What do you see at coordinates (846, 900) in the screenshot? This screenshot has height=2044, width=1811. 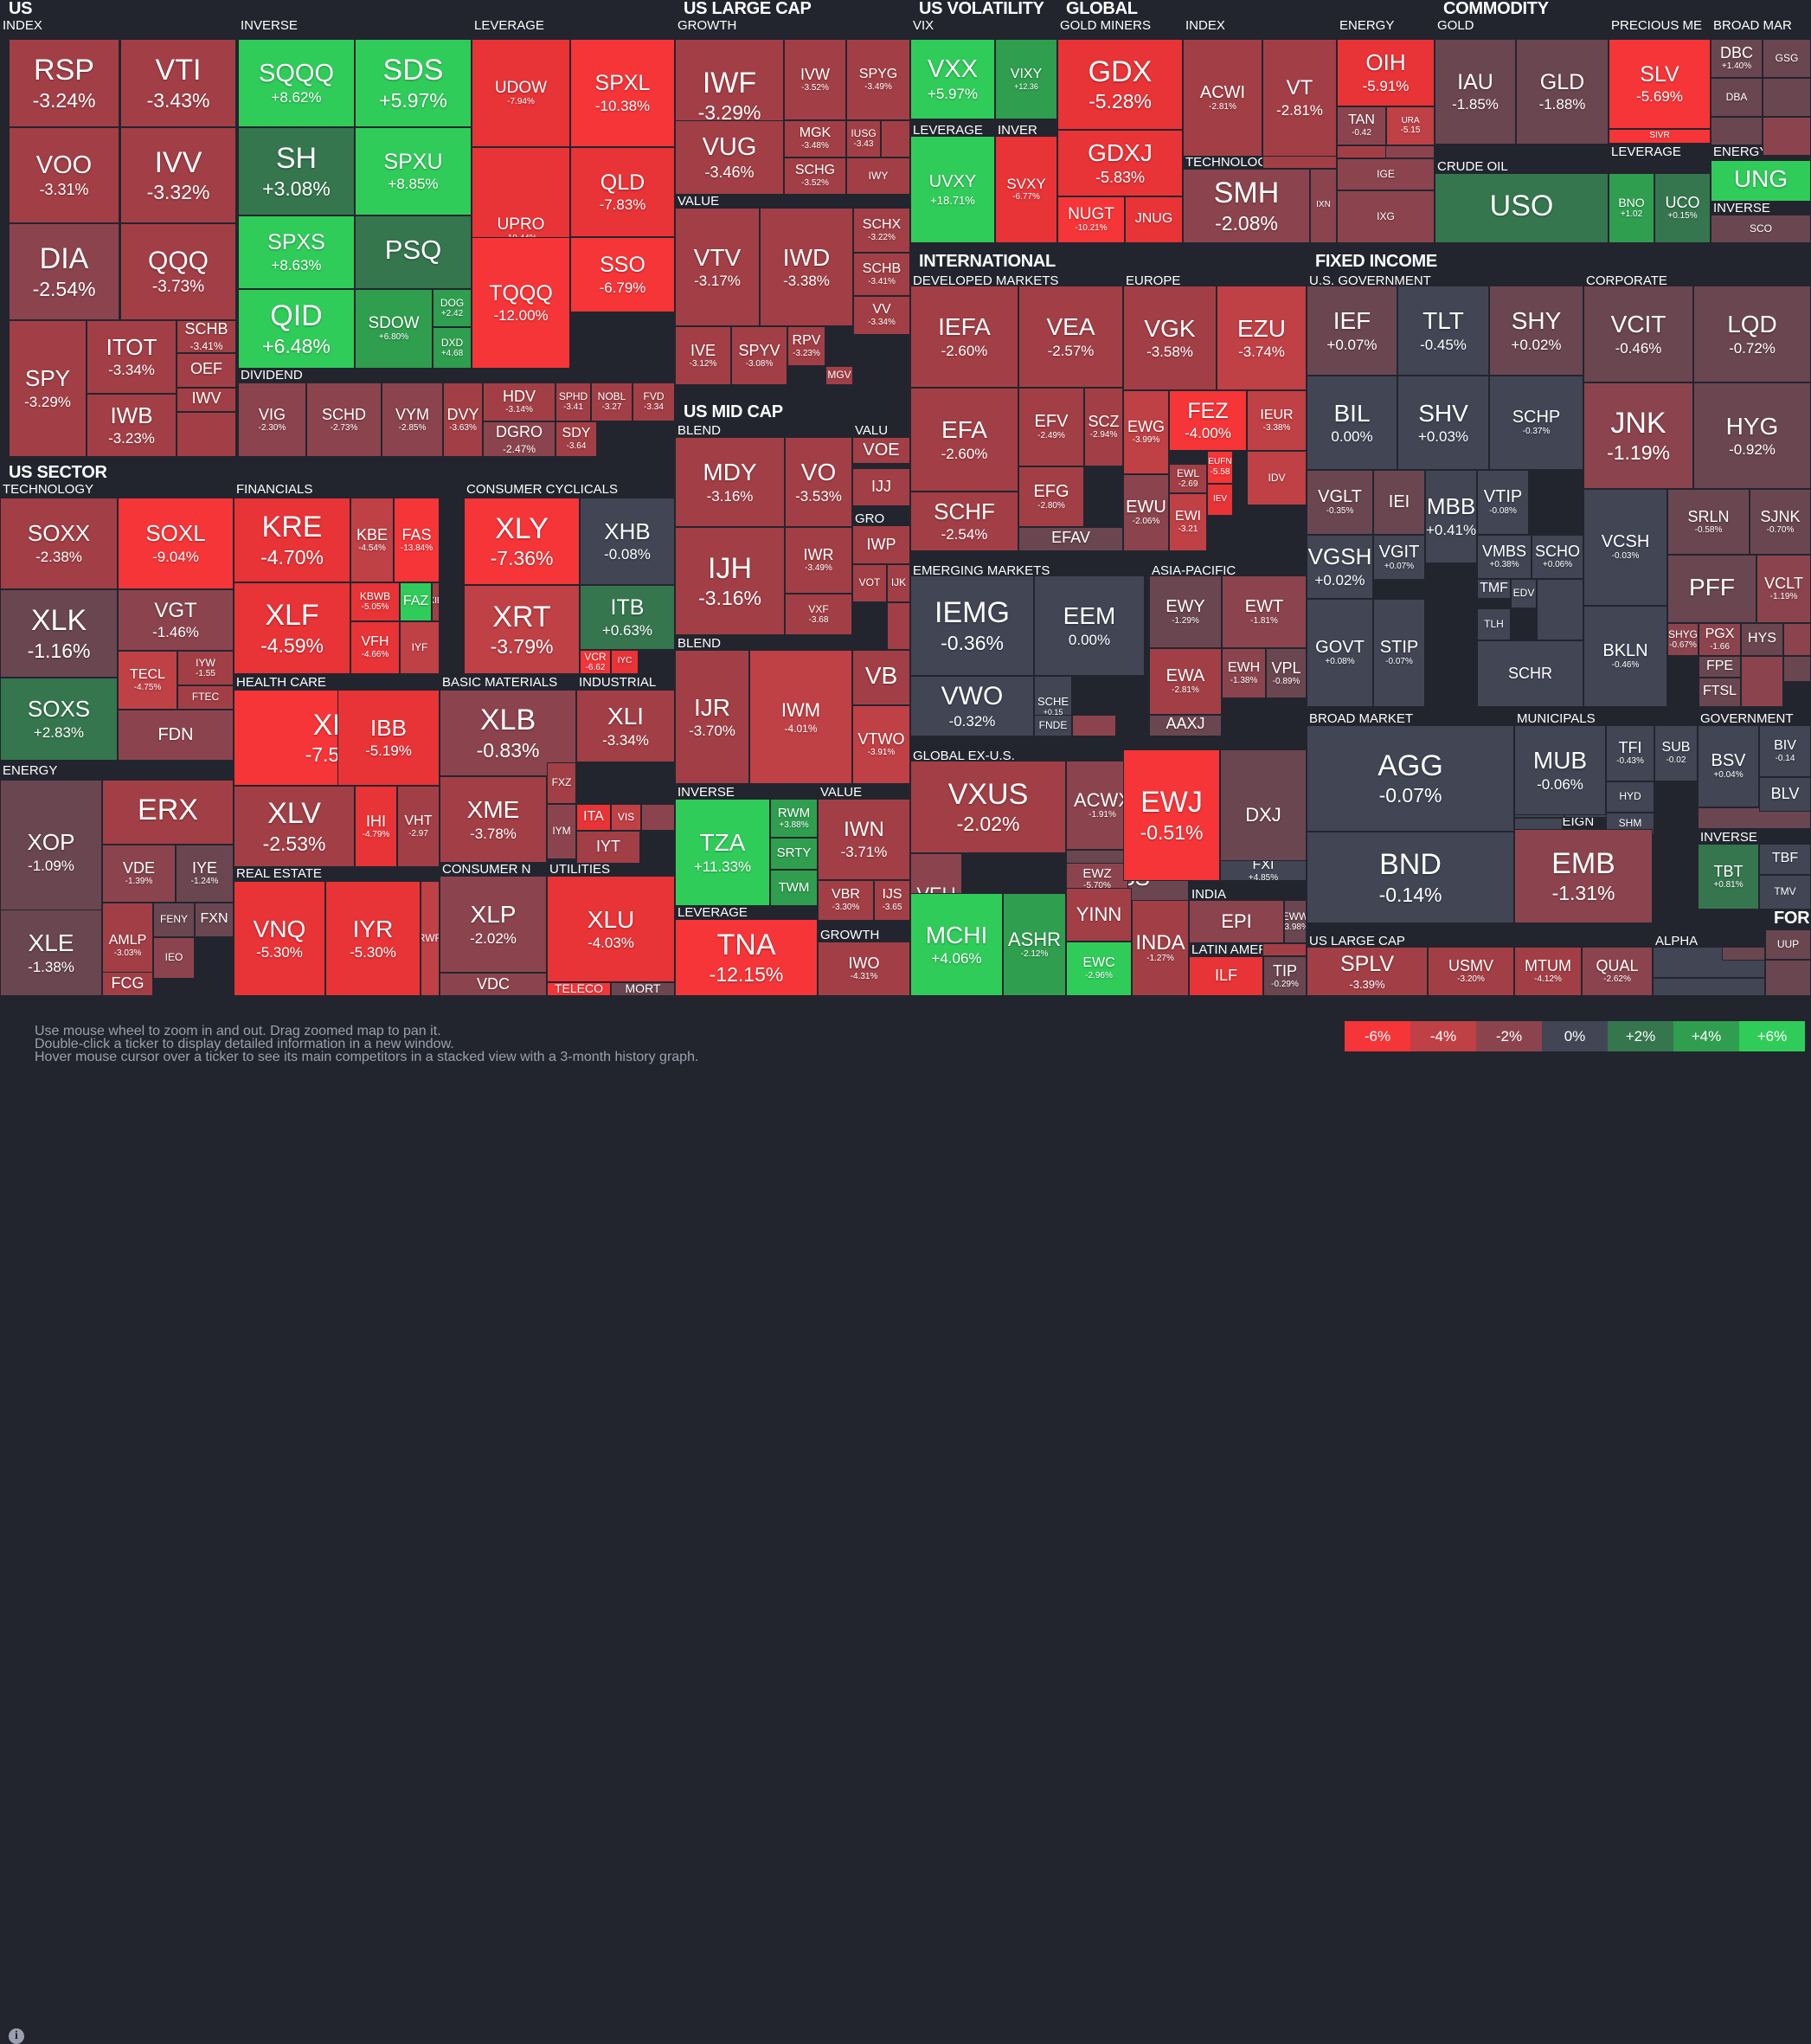 I see `ticker-tile: VBR -3.30%` at bounding box center [846, 900].